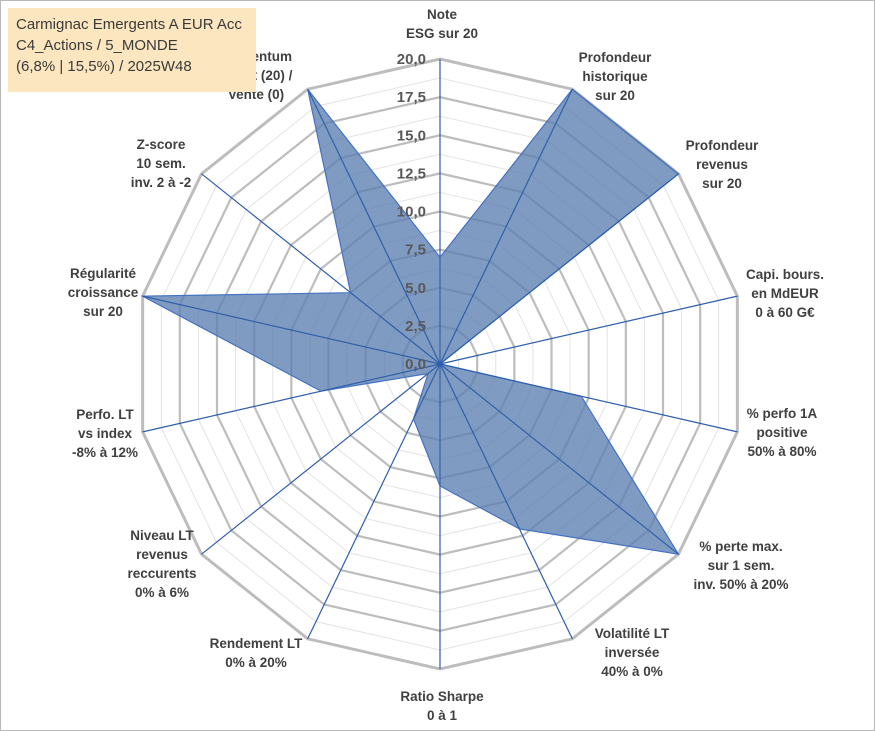  I want to click on axis-label-line: Note, so click(442, 14).